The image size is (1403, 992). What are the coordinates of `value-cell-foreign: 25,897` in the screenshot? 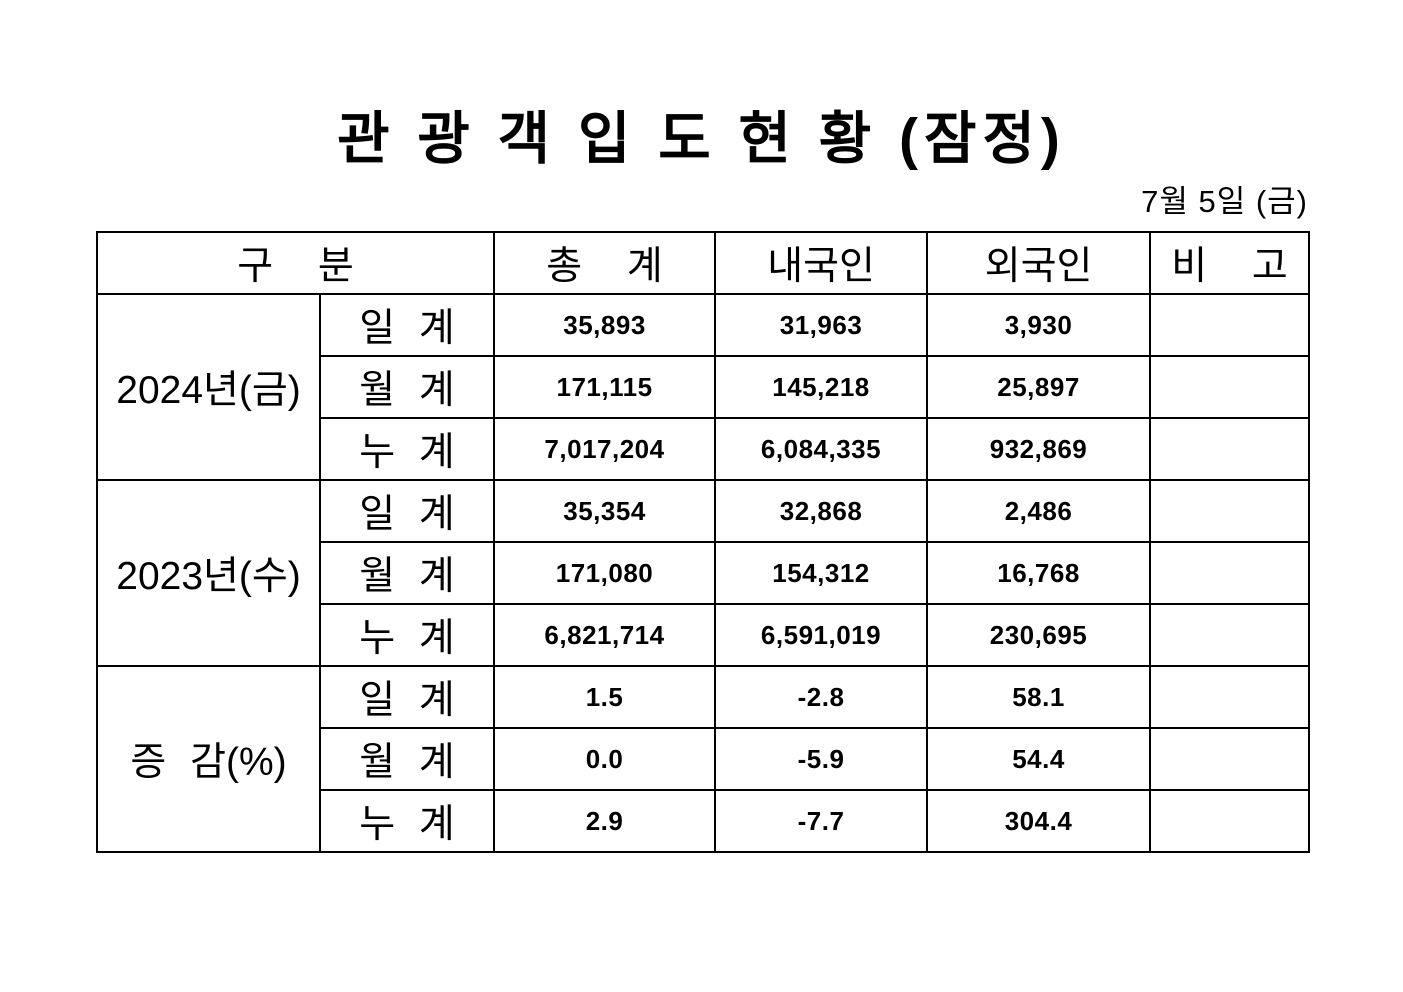 It's located at (1039, 387).